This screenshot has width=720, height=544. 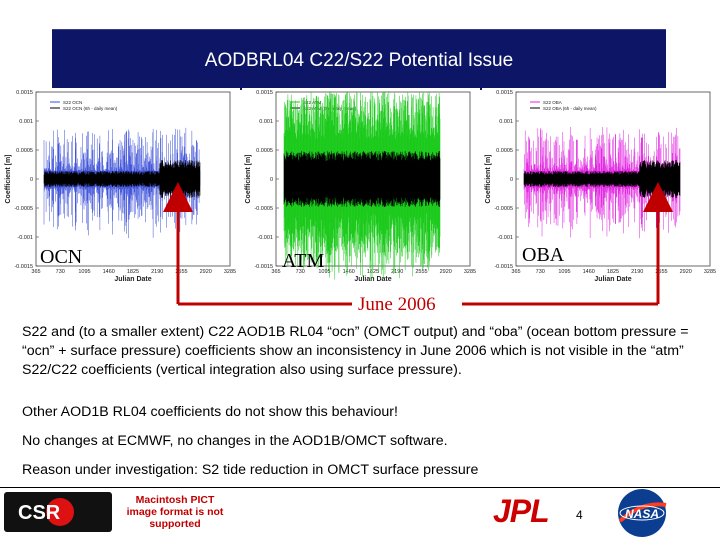 I want to click on jpl-logo: JPL, so click(x=521, y=511).